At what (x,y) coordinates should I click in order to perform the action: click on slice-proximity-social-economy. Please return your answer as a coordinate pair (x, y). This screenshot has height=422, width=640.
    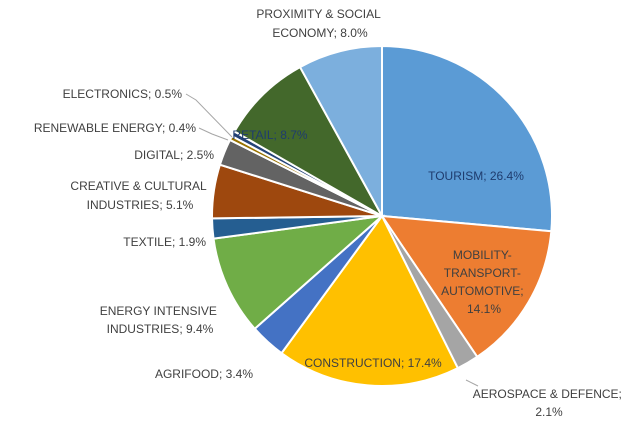
    Looking at the image, I should click on (340, 130).